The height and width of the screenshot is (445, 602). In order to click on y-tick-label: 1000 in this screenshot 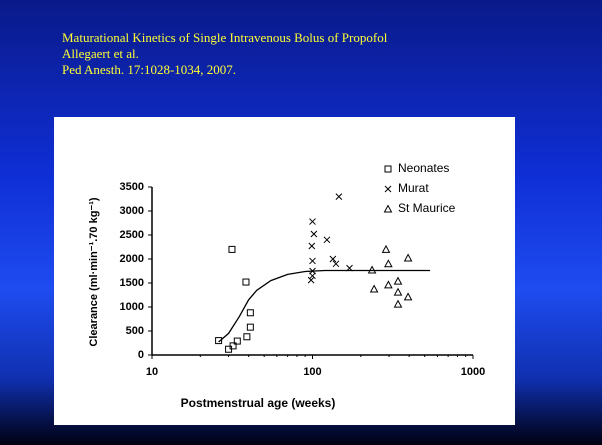, I will do `click(132, 307)`.